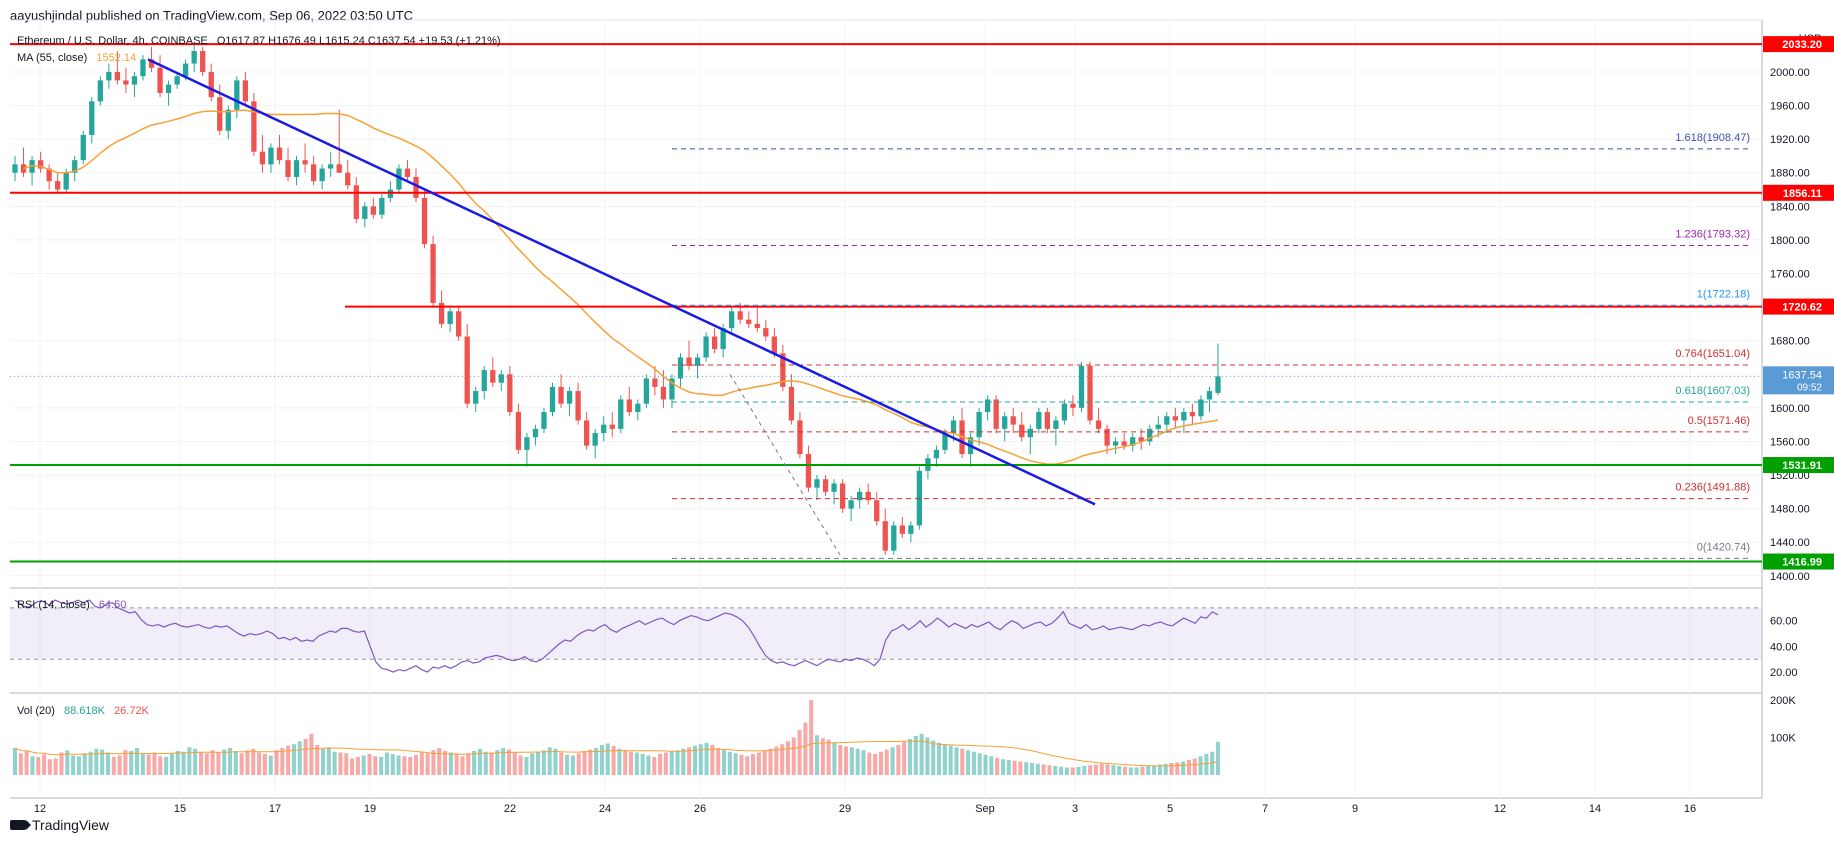 The height and width of the screenshot is (845, 1834). What do you see at coordinates (1790, 140) in the screenshot?
I see `price-tick-label: 1920.00` at bounding box center [1790, 140].